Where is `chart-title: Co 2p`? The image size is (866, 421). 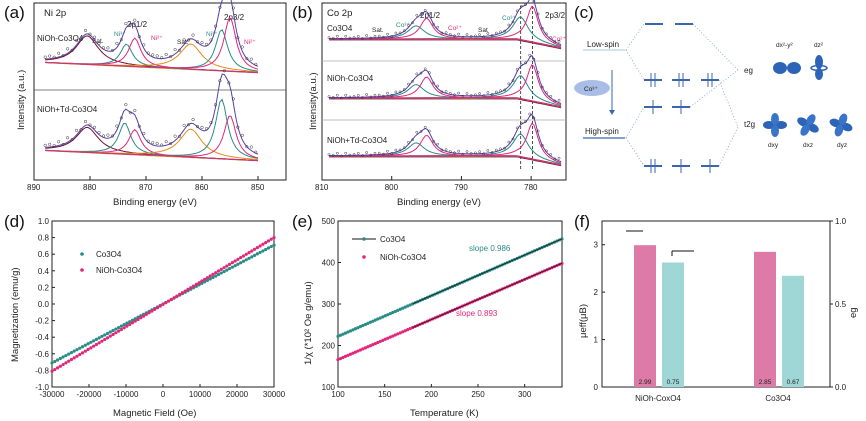
chart-title: Co 2p is located at coordinates (339, 13).